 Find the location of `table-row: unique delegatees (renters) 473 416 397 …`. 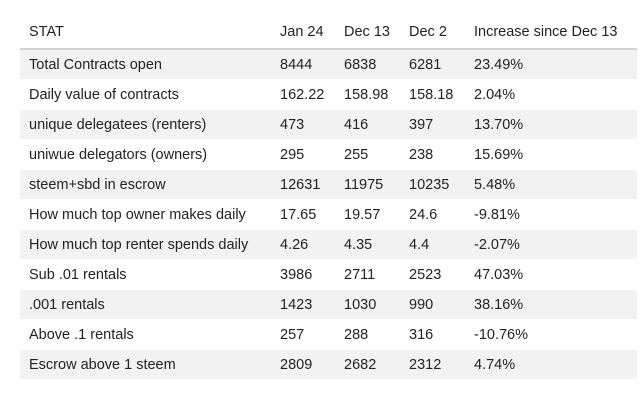

table-row: unique delegatees (renters) 473 416 397 … is located at coordinates (328, 124).